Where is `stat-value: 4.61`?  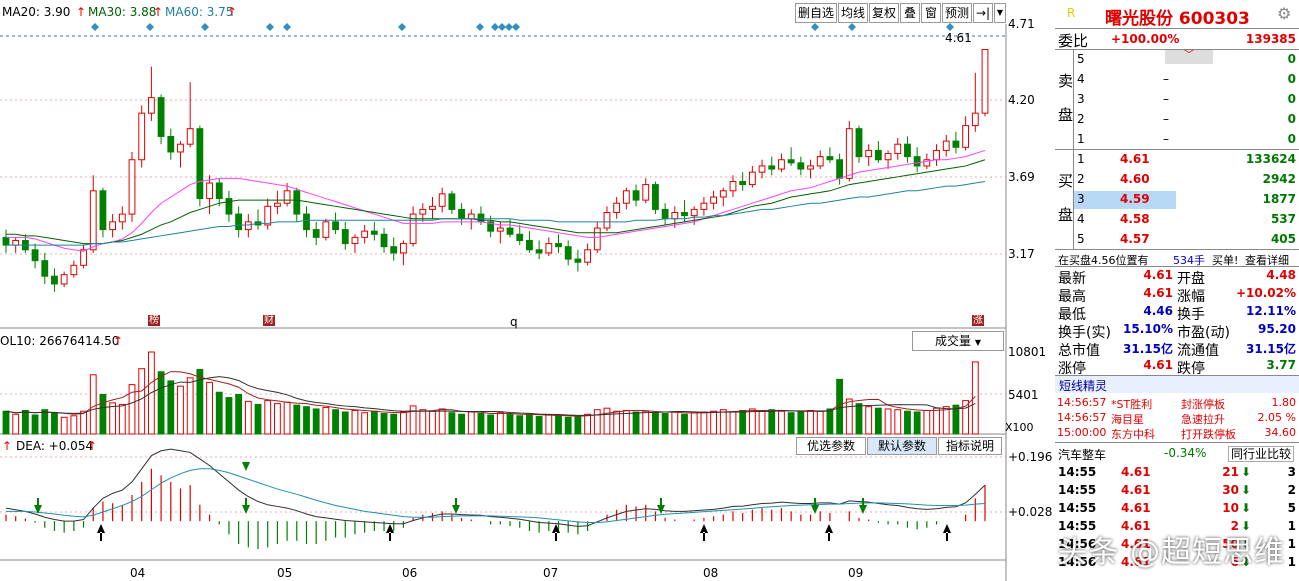
stat-value: 4.61 is located at coordinates (1158, 365).